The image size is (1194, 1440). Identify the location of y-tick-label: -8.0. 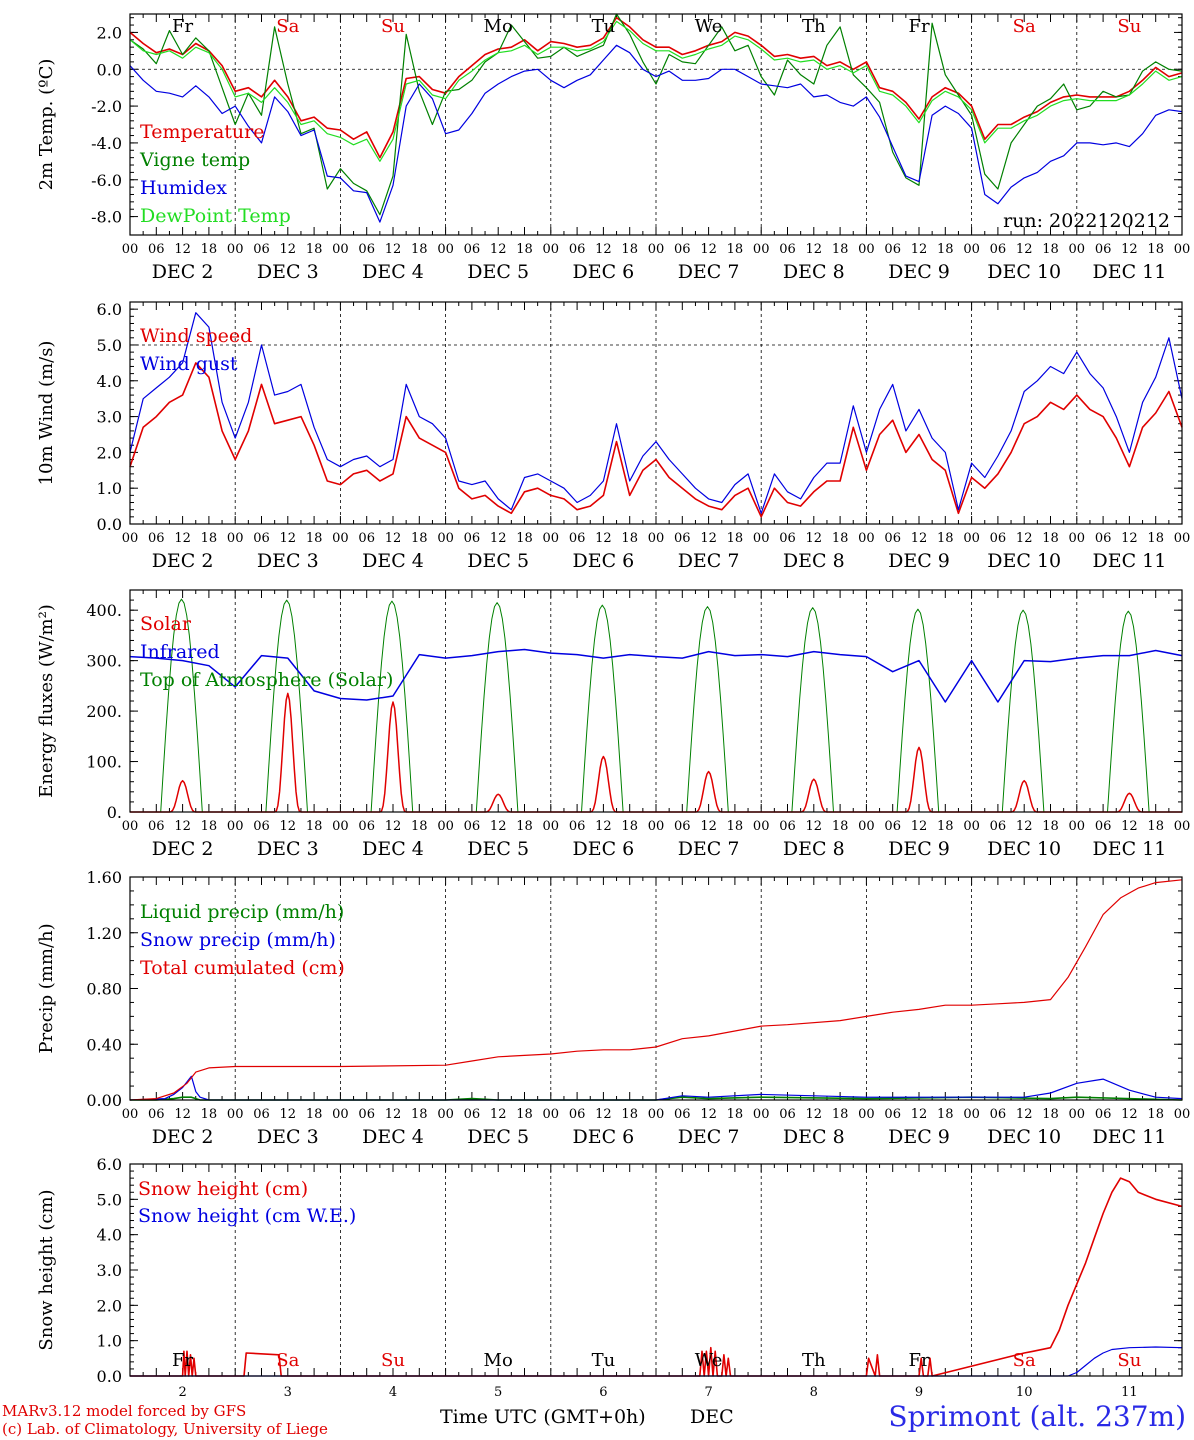
(106, 217).